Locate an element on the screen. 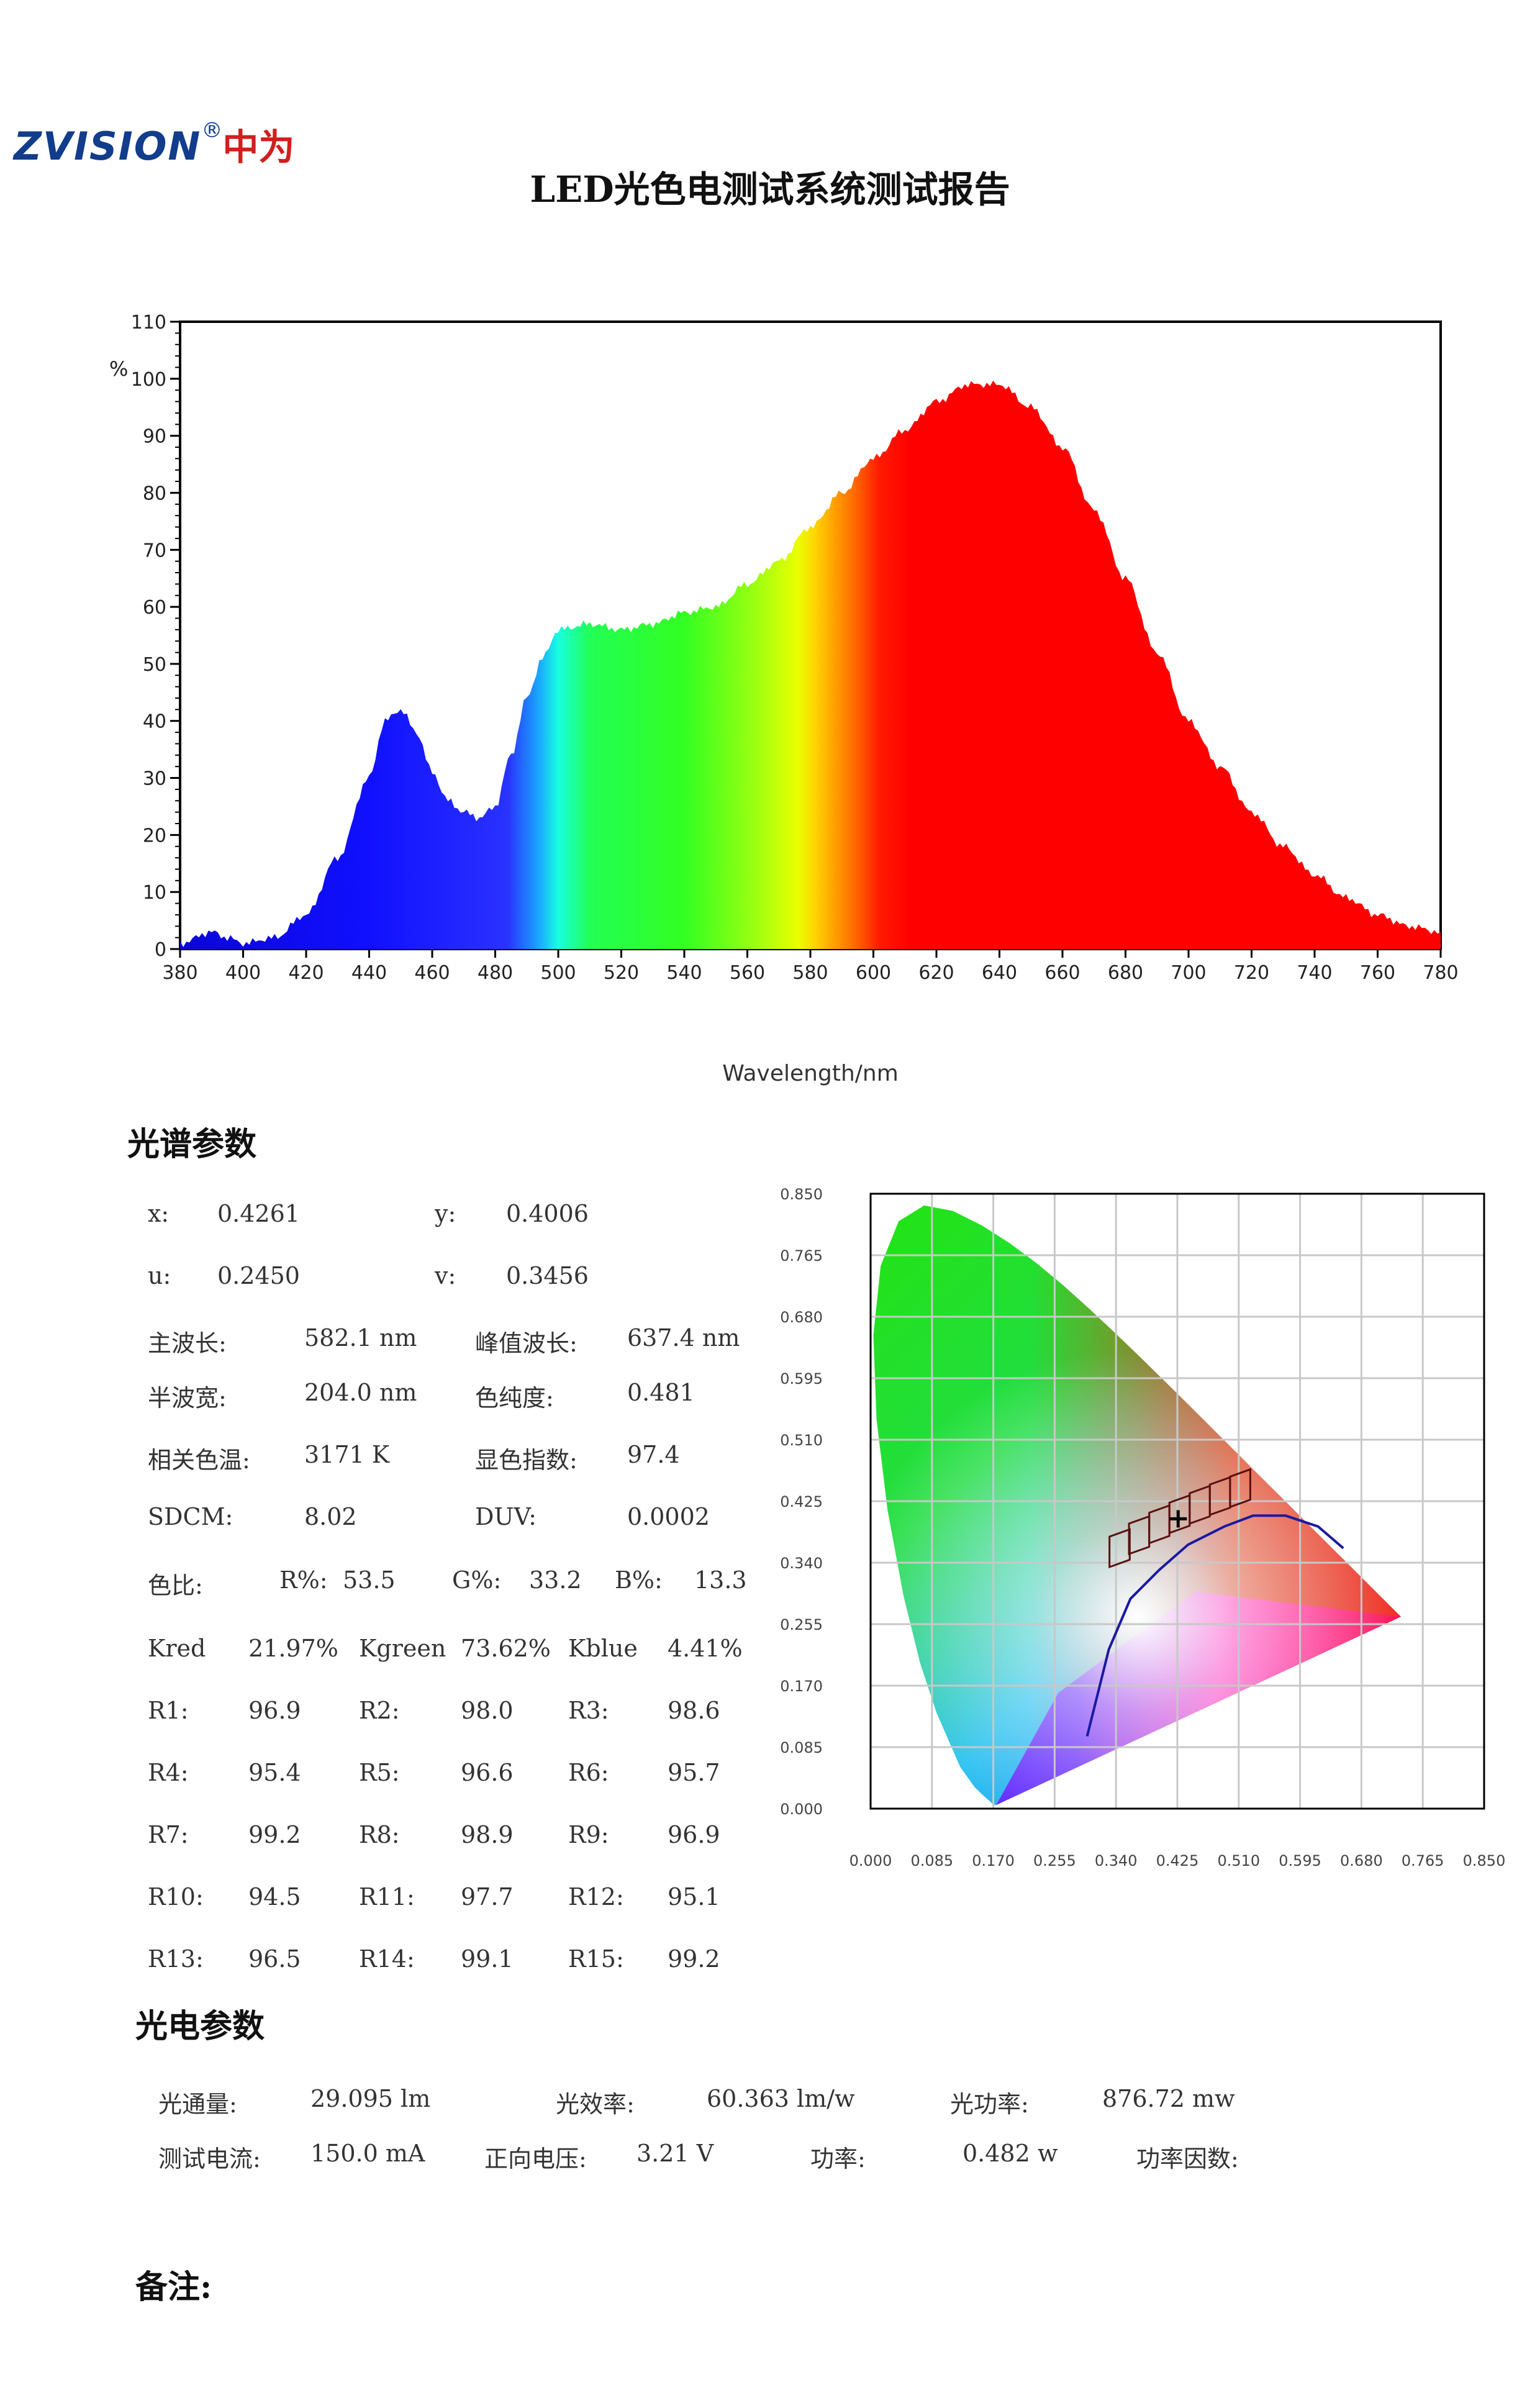  ri-value-1-5: 95.7 is located at coordinates (694, 1772).